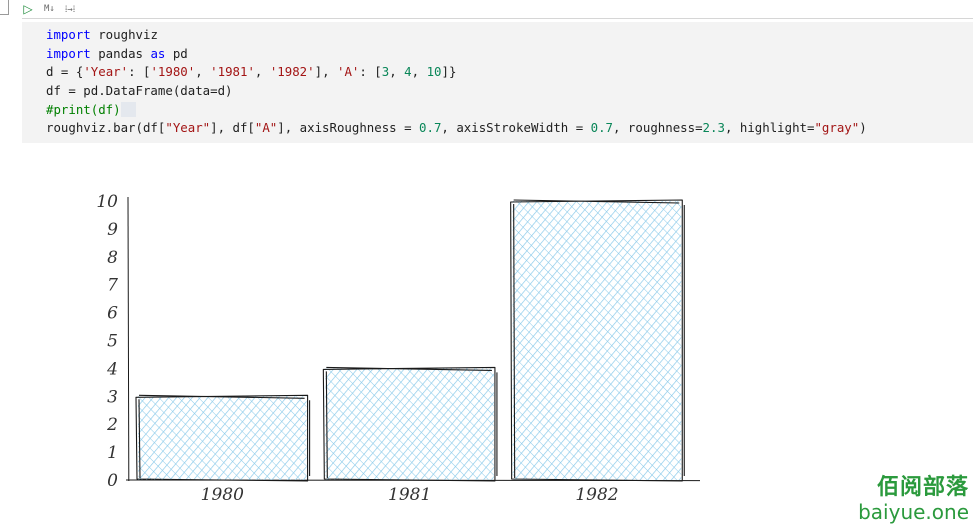 The height and width of the screenshot is (527, 973). Describe the element at coordinates (112, 342) in the screenshot. I see `y-tick-label: 5` at that location.